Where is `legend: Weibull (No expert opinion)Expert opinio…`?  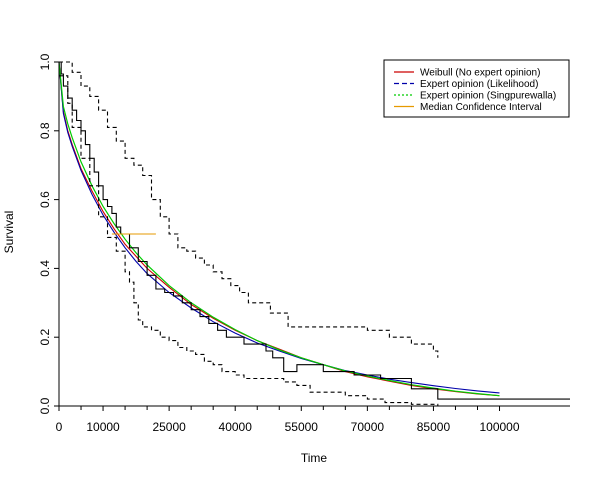 legend: Weibull (No expert opinion)Expert opinio… is located at coordinates (476, 88).